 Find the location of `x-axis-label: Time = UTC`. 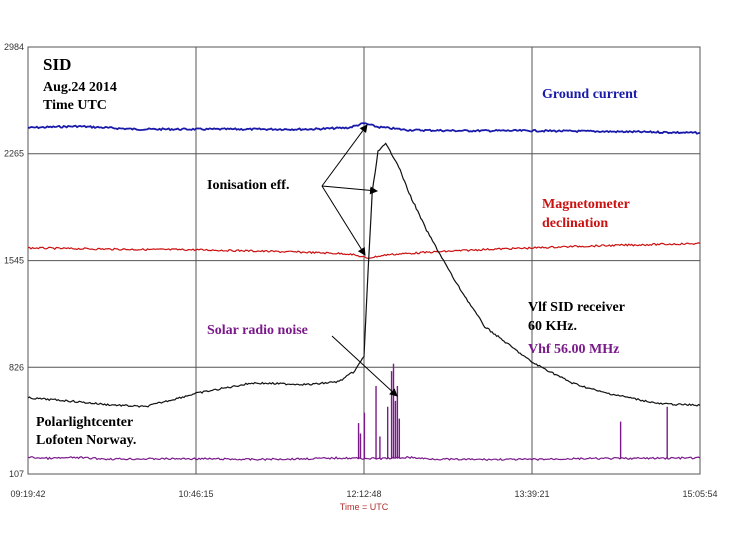

x-axis-label: Time = UTC is located at coordinates (364, 507).